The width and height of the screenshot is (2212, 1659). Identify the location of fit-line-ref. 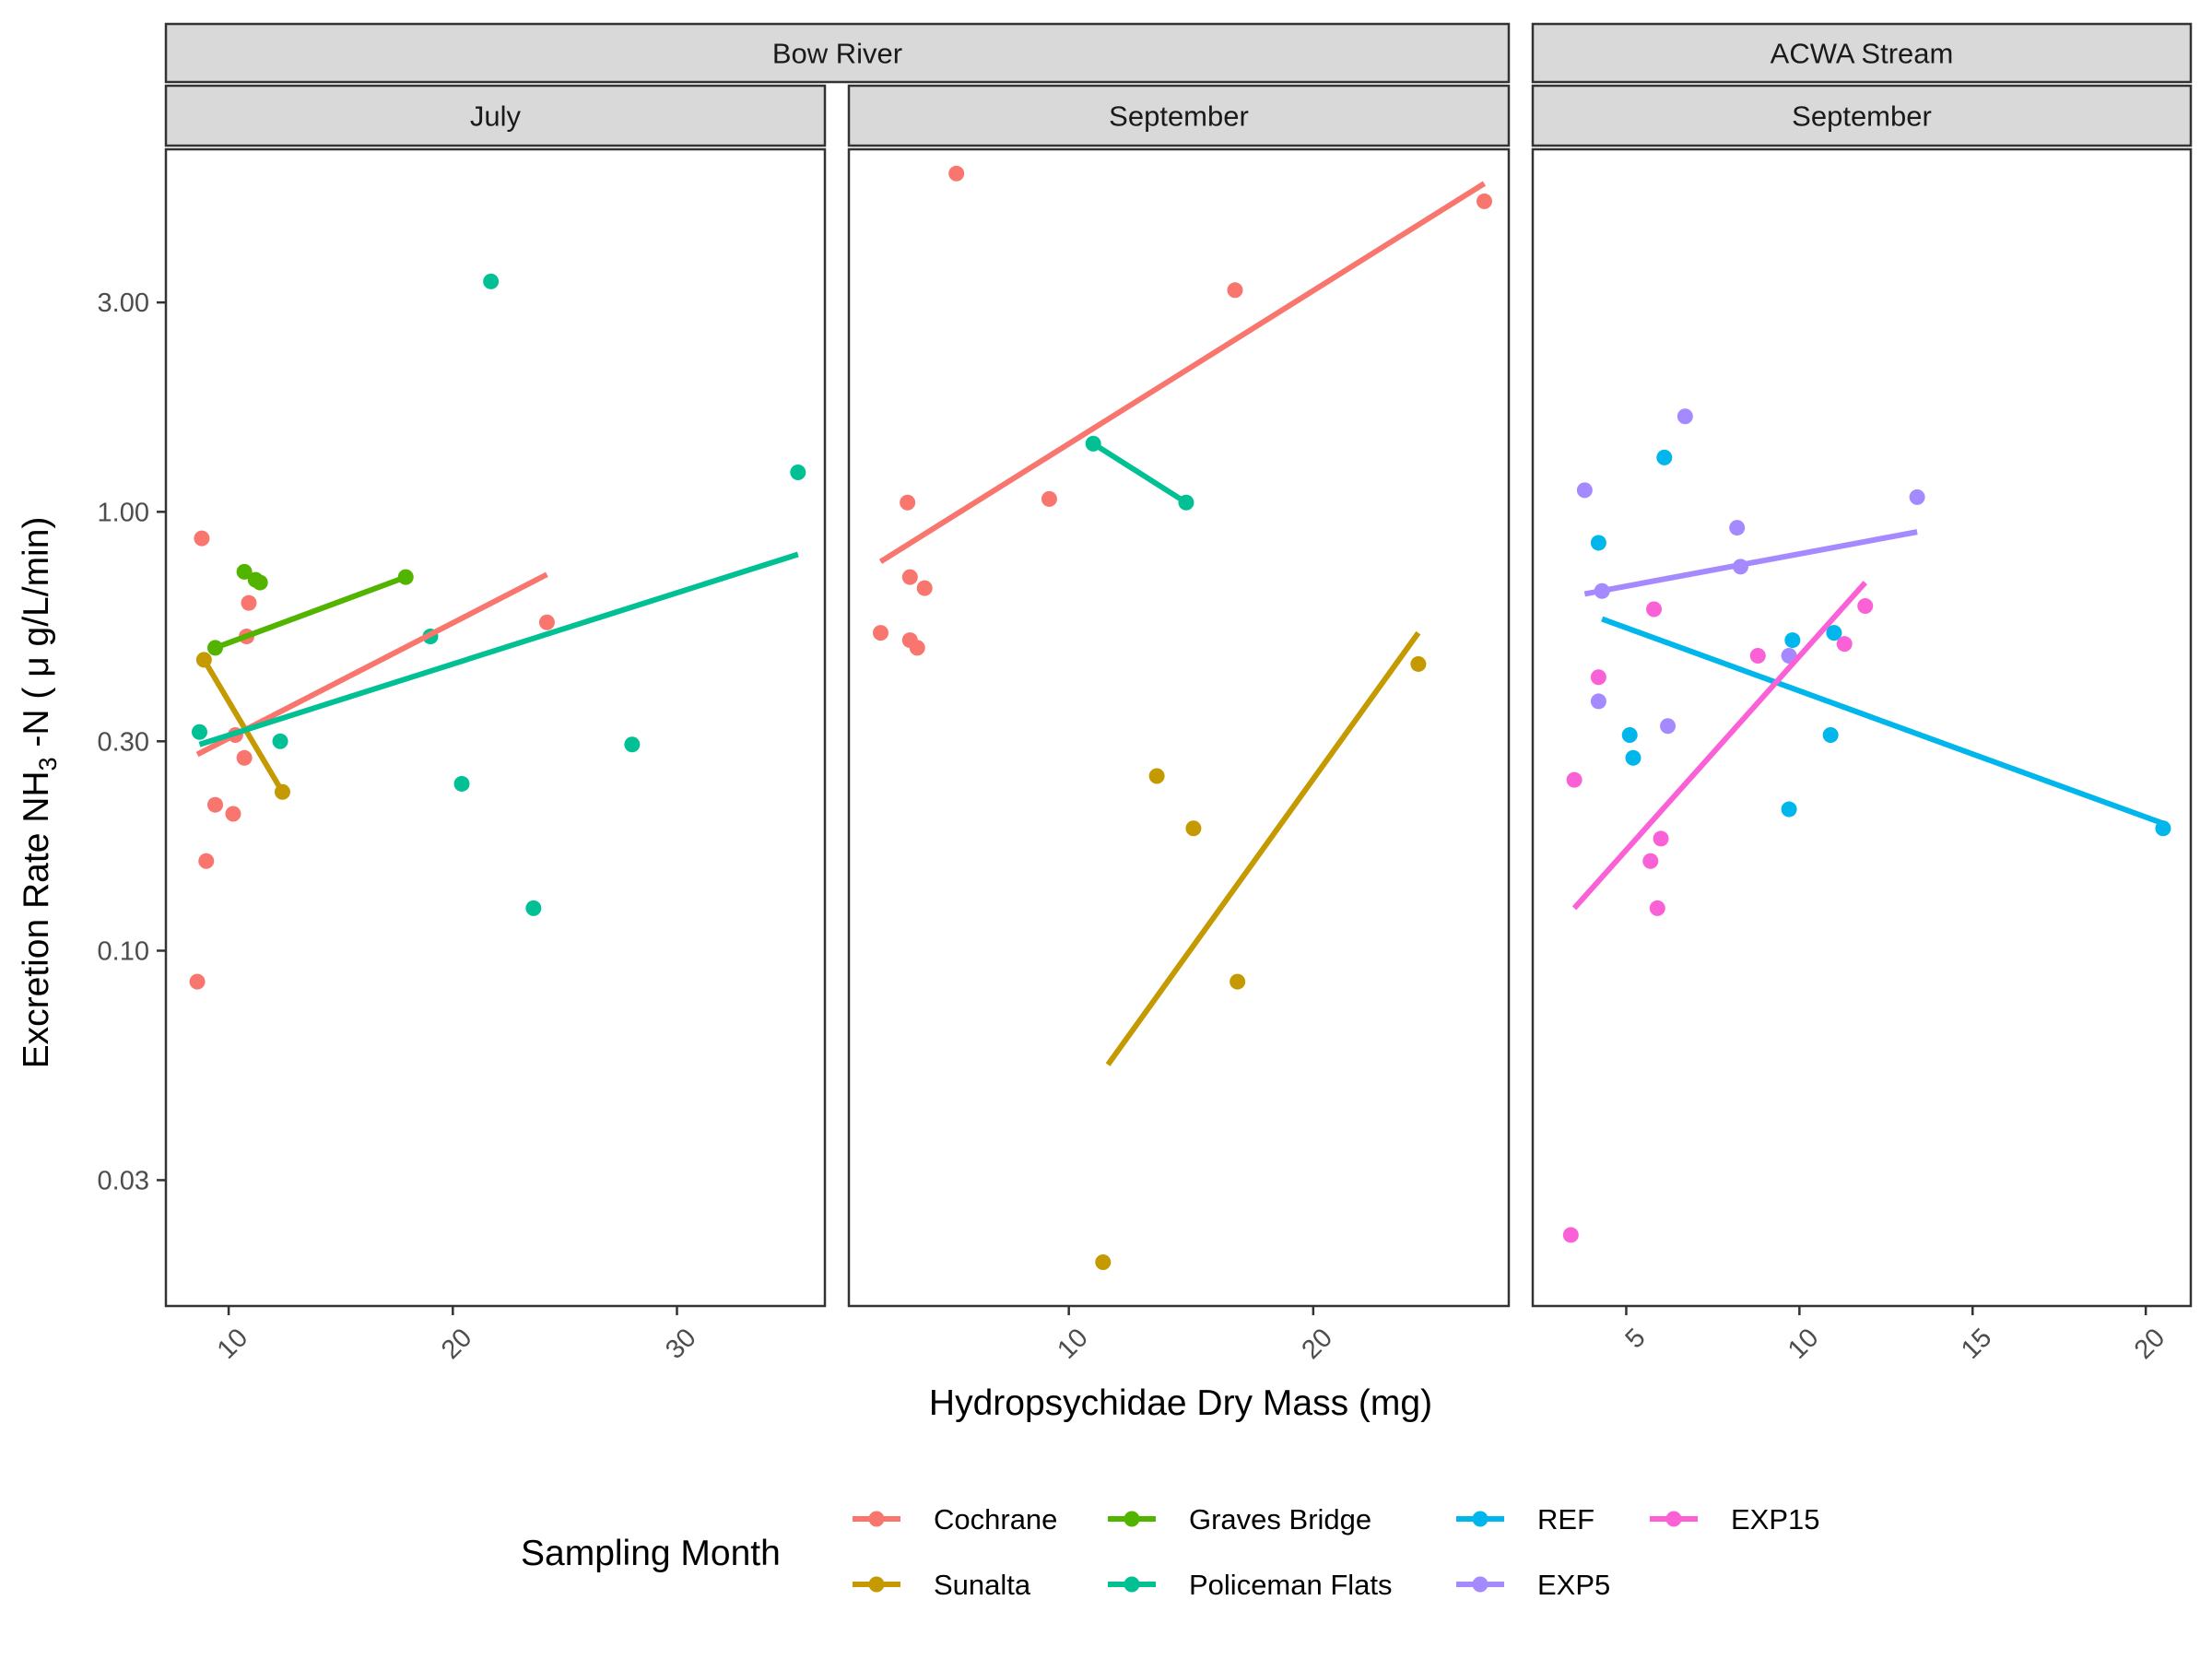
(1882, 721).